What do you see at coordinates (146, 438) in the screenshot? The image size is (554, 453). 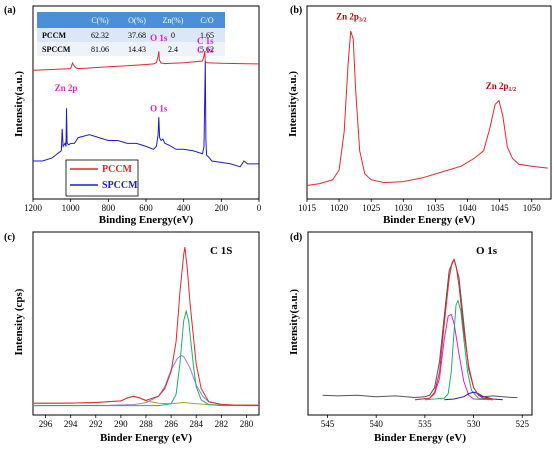 I see `panel-c-x-label: Binder Energy (eV)` at bounding box center [146, 438].